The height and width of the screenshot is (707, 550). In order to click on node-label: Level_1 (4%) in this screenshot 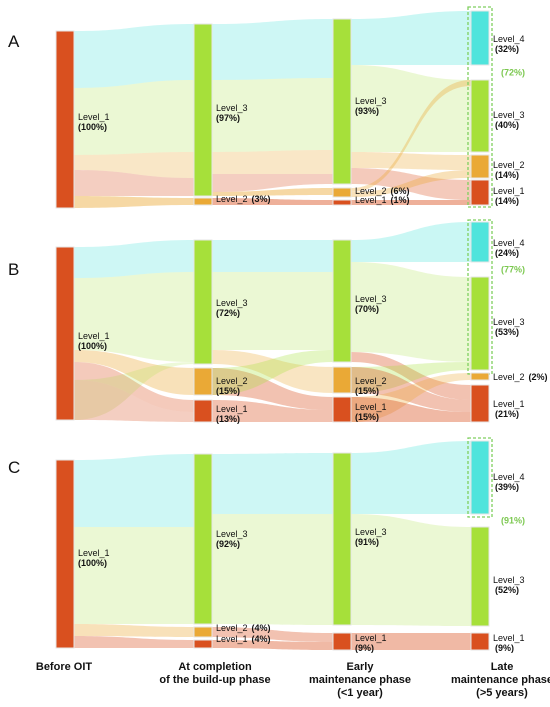, I will do `click(243, 639)`.